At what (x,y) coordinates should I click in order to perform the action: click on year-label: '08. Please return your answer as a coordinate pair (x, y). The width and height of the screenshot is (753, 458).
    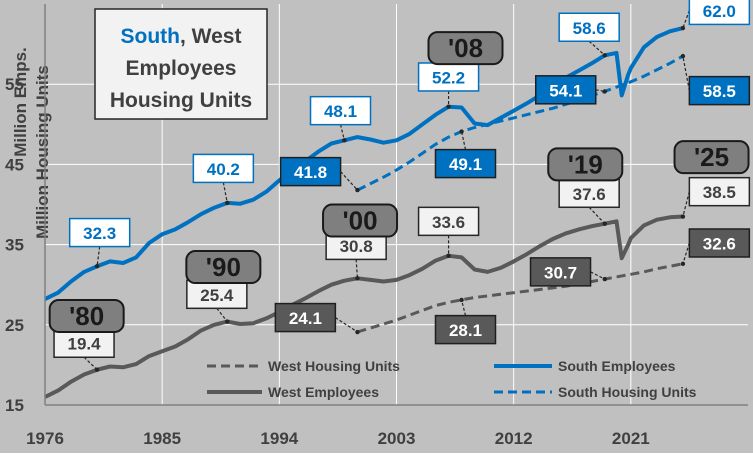
    Looking at the image, I should click on (465, 48).